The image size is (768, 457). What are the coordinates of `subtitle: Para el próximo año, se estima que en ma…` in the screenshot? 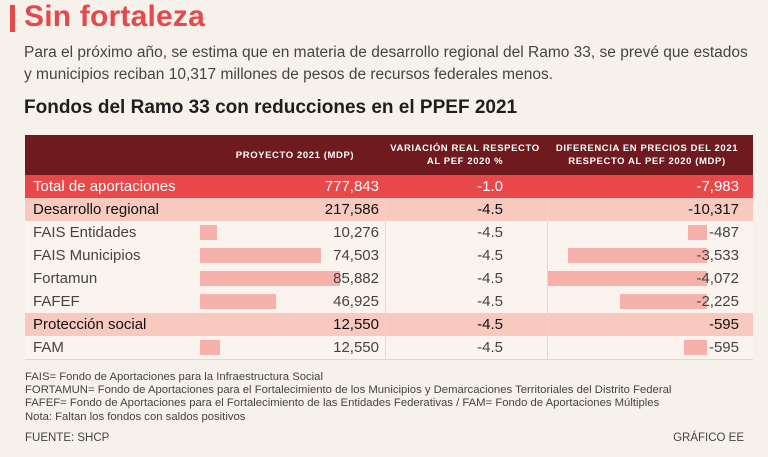 It's located at (386, 63).